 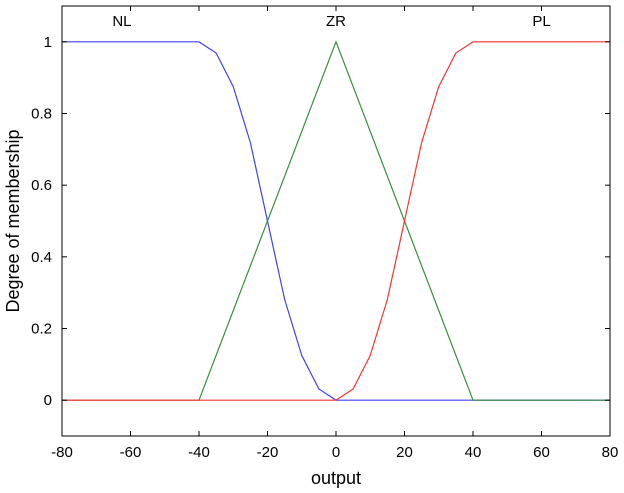 What do you see at coordinates (41, 257) in the screenshot?
I see `y-tick-label: 0.4` at bounding box center [41, 257].